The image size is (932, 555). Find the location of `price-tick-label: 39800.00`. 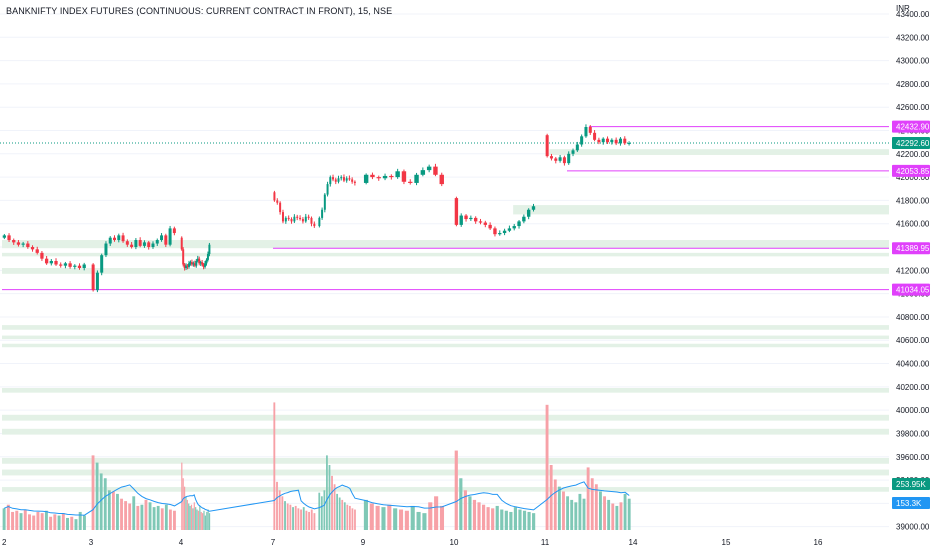

price-tick-label: 39800.00 is located at coordinates (913, 433).